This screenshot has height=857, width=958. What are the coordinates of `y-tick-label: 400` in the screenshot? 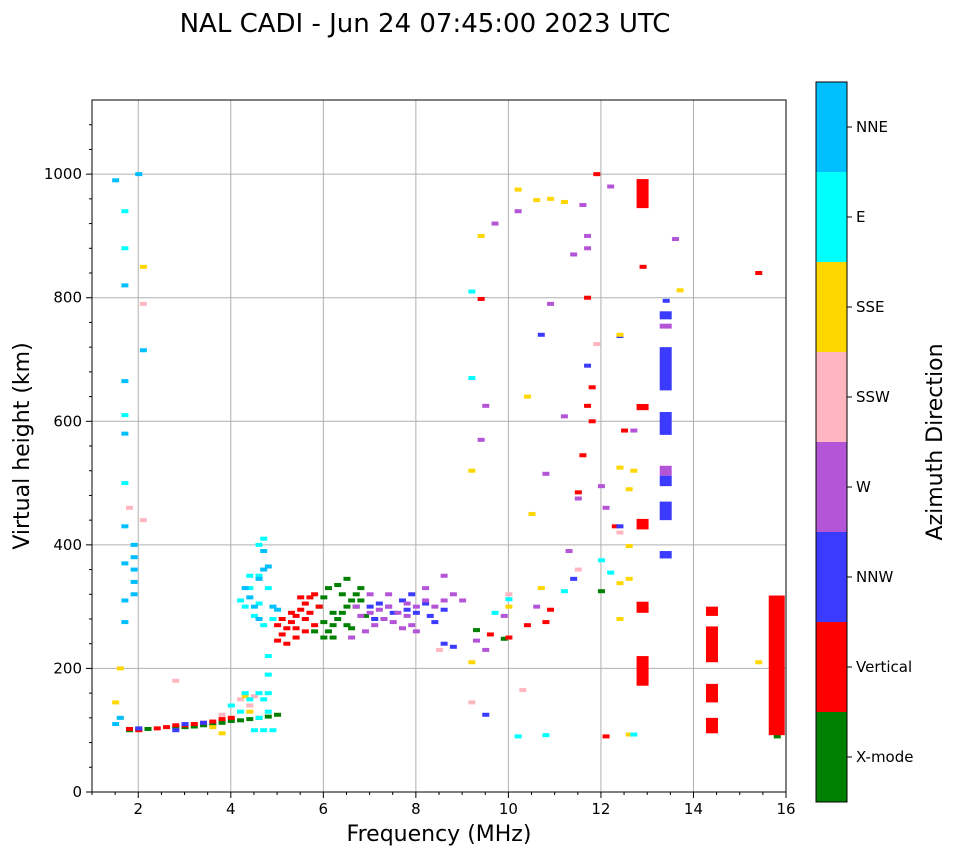 It's located at (67, 545).